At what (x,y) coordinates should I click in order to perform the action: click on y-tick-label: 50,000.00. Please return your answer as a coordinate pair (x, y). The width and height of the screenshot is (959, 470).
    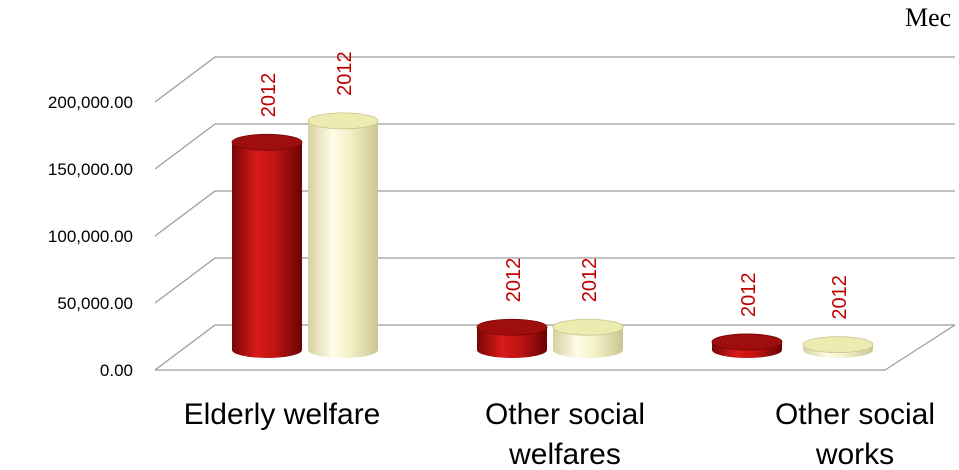
    Looking at the image, I should click on (95, 303).